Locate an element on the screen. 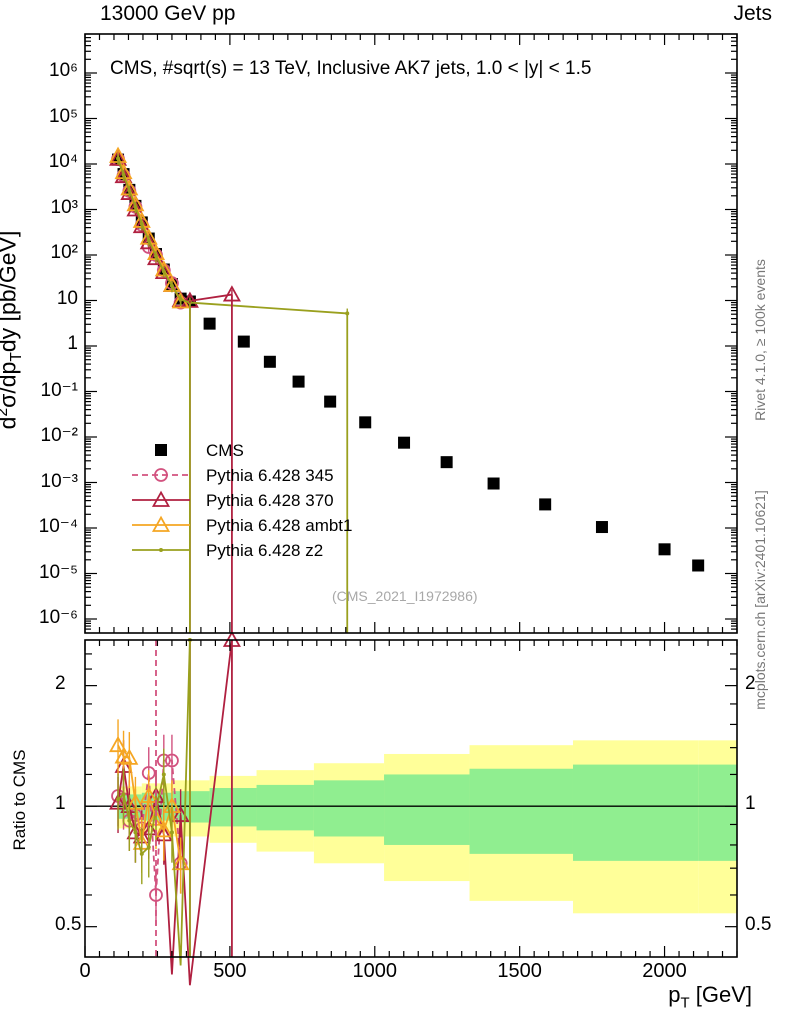 The height and width of the screenshot is (1024, 786). main-series-pythia-6-428-z2 is located at coordinates (233, 236).